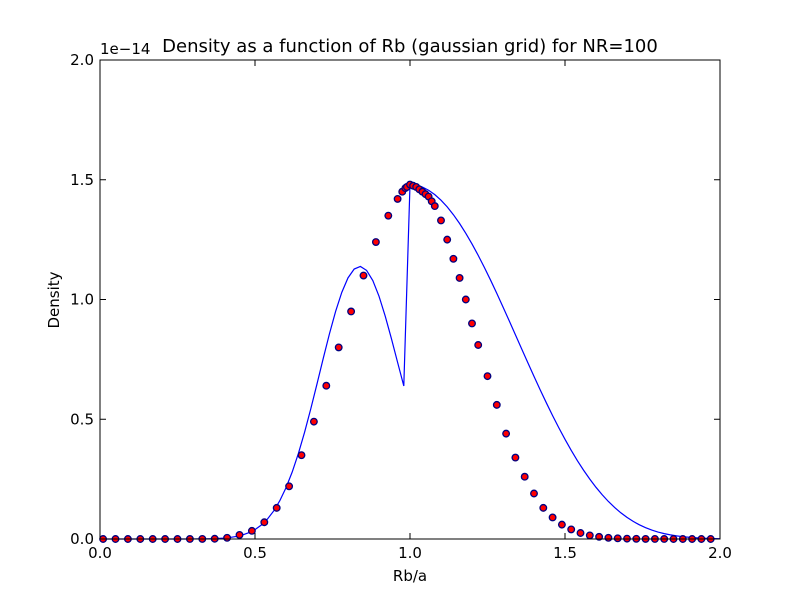 The height and width of the screenshot is (605, 800). Describe the element at coordinates (255, 553) in the screenshot. I see `x-tick-label: 0.5` at that location.